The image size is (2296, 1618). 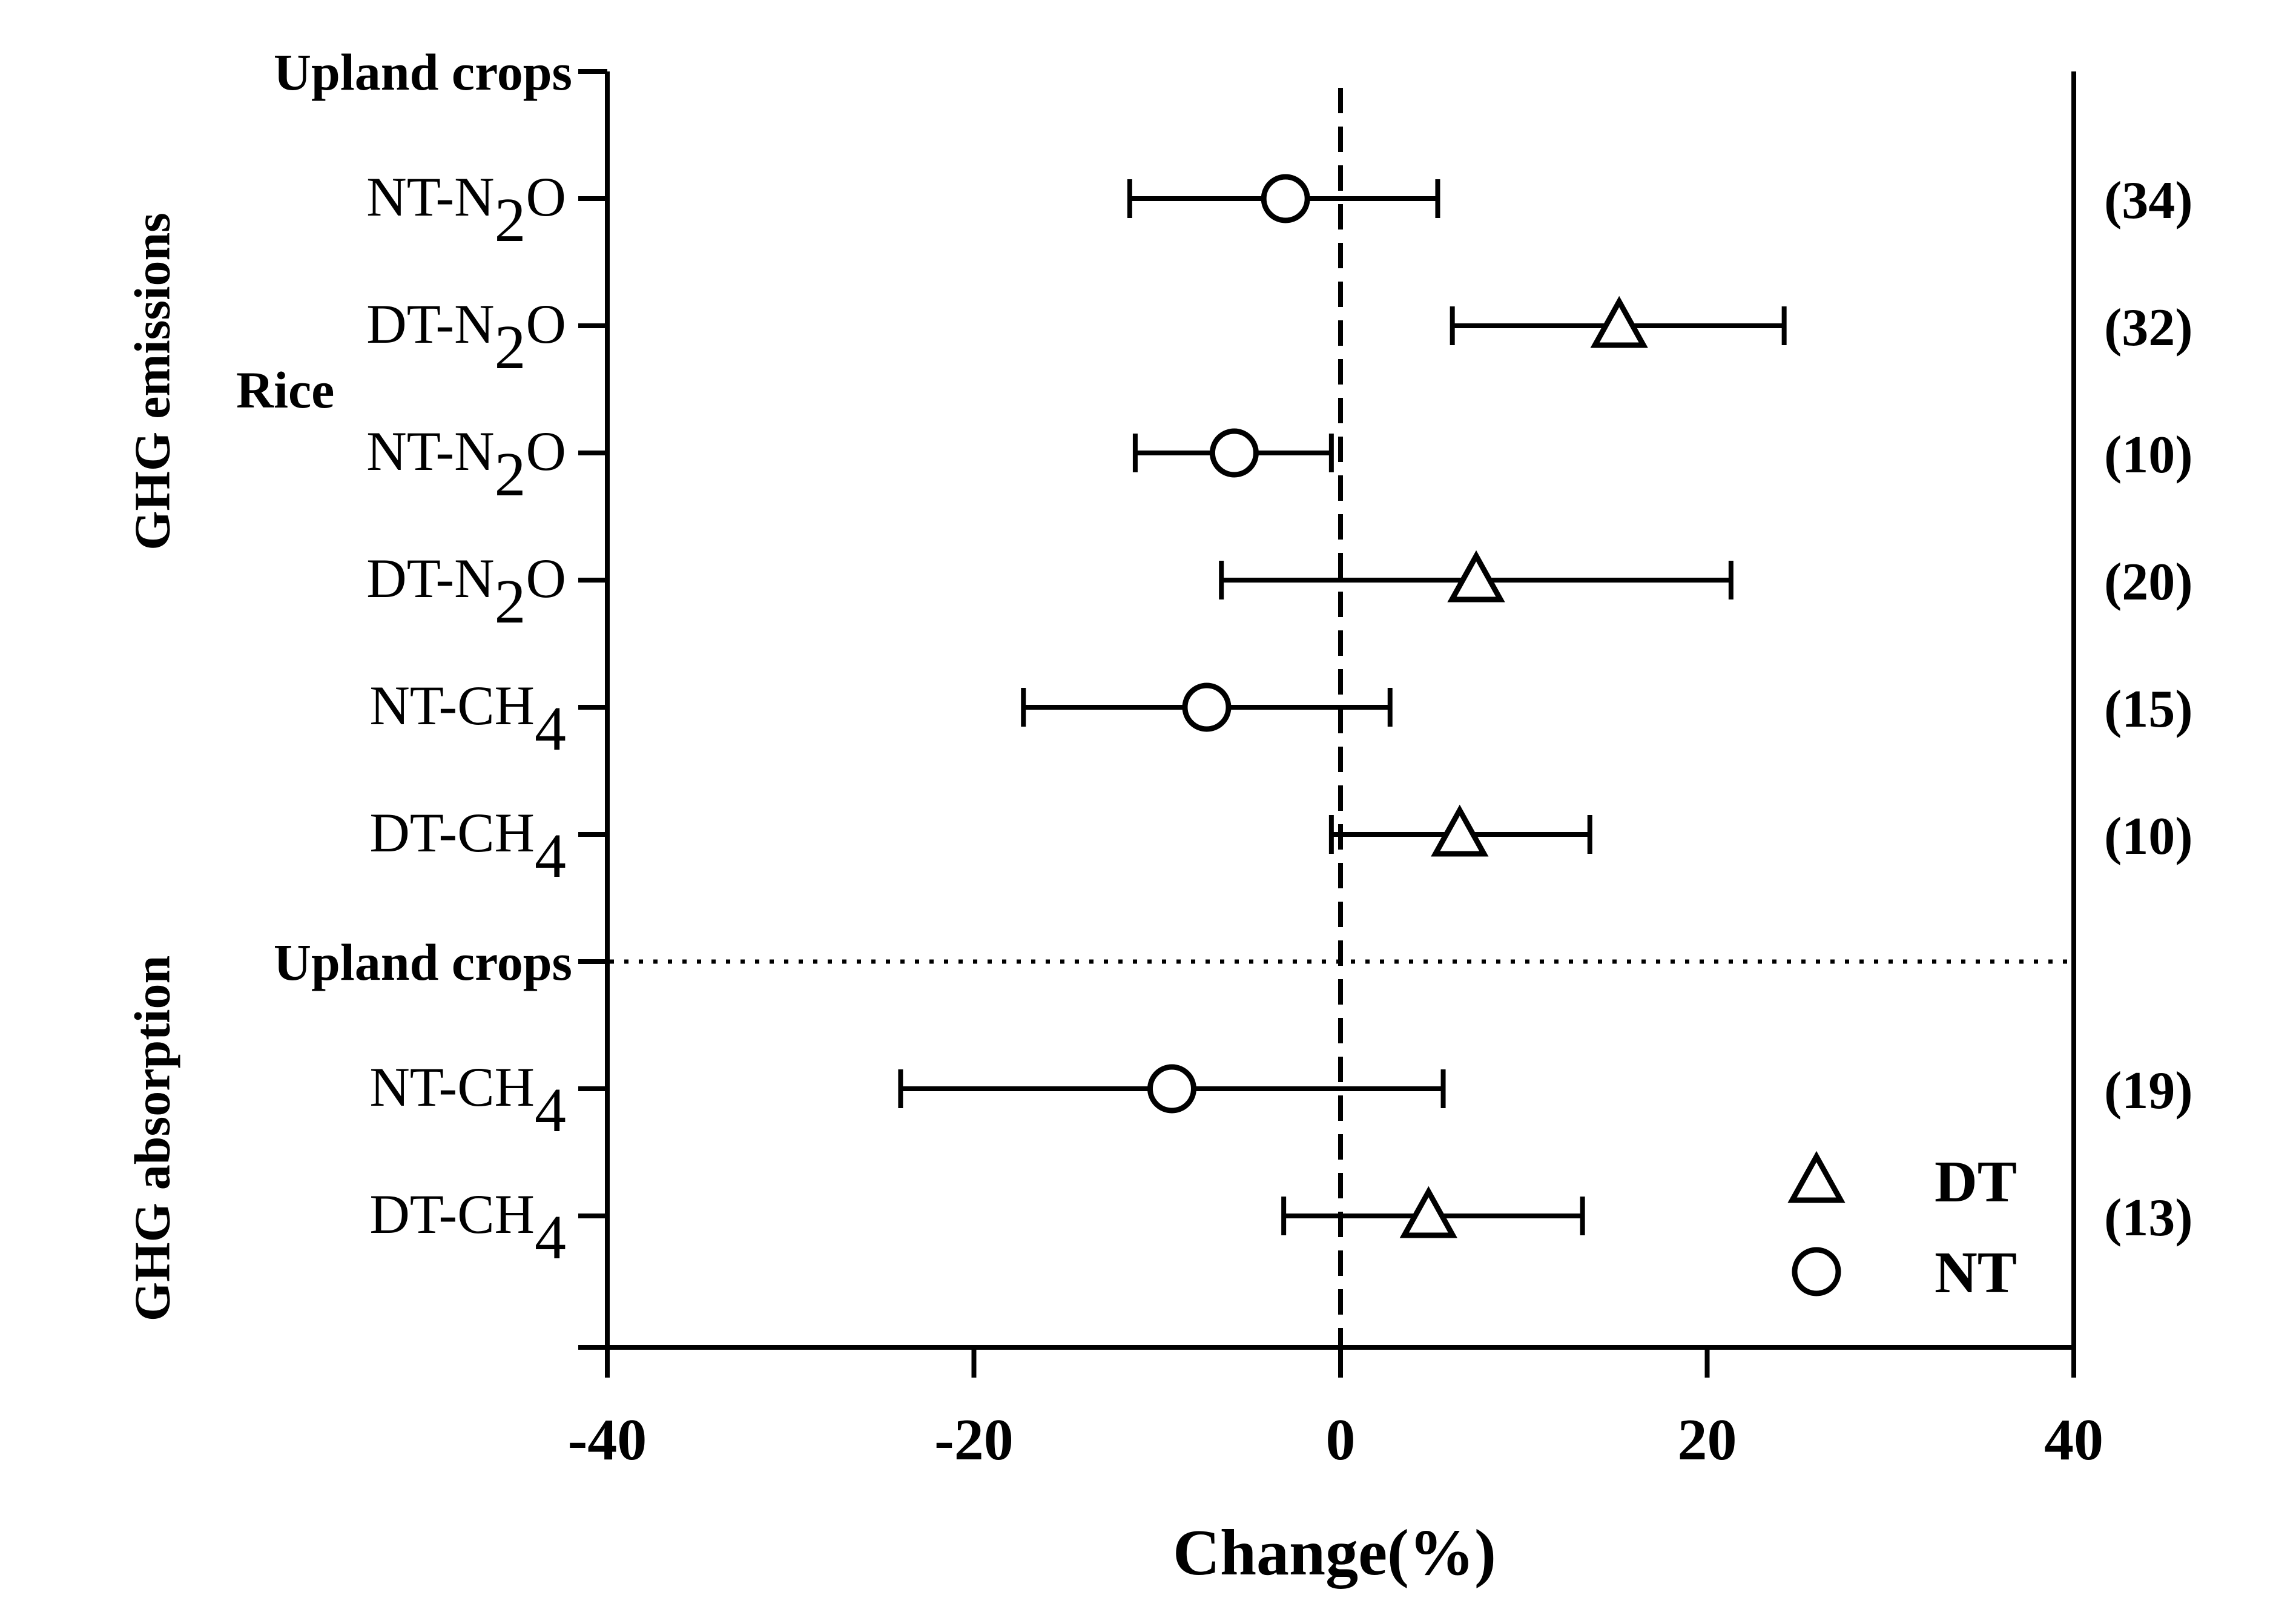 I want to click on point-circle-rice-nt-ch4, so click(x=1207, y=707).